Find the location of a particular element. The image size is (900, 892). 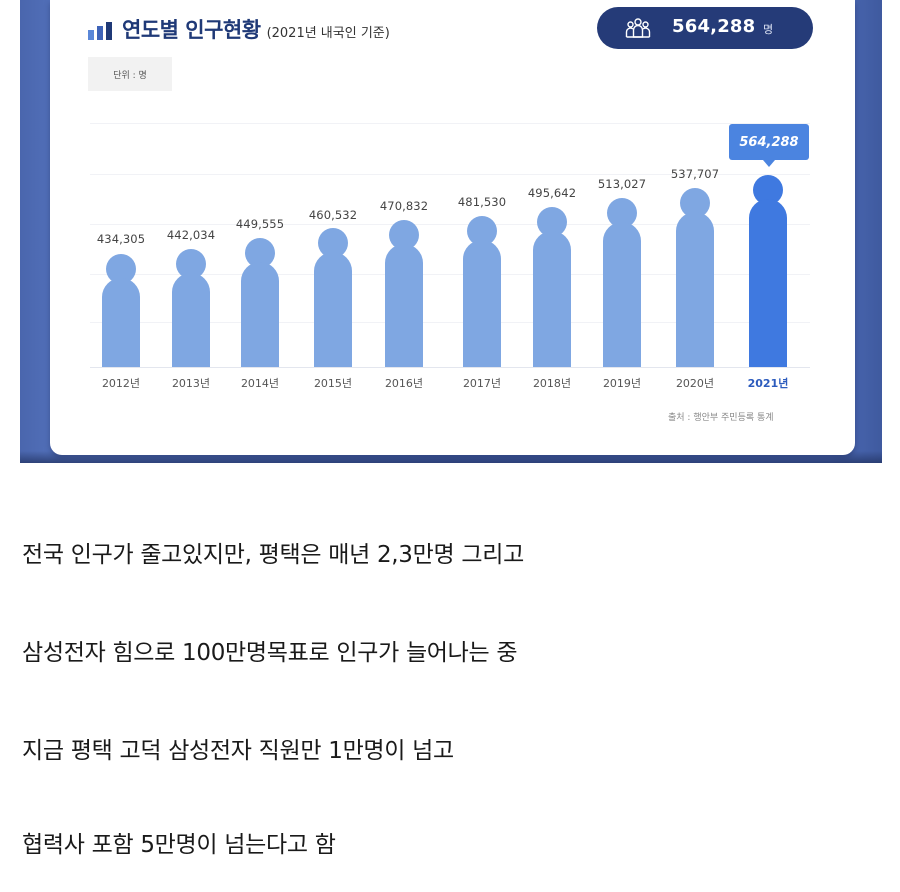

year-label-2017: 2017년 is located at coordinates (482, 383).